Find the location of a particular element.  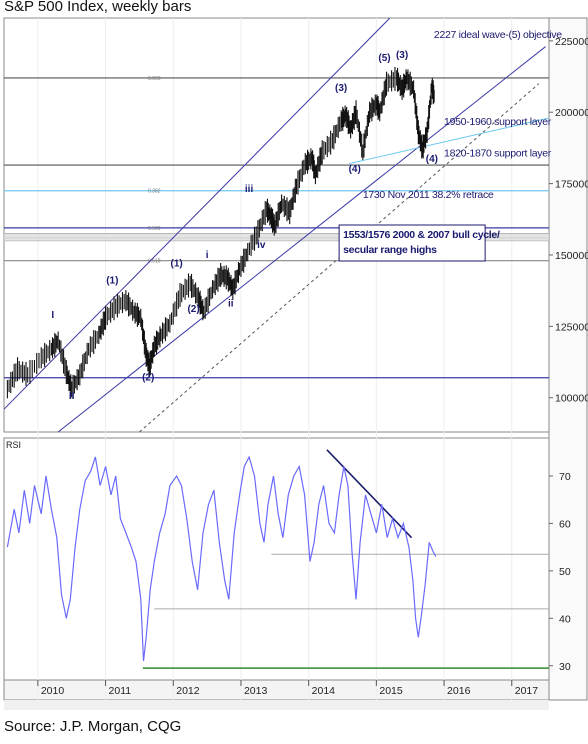

price-tick-label: 100000 is located at coordinates (571, 399).